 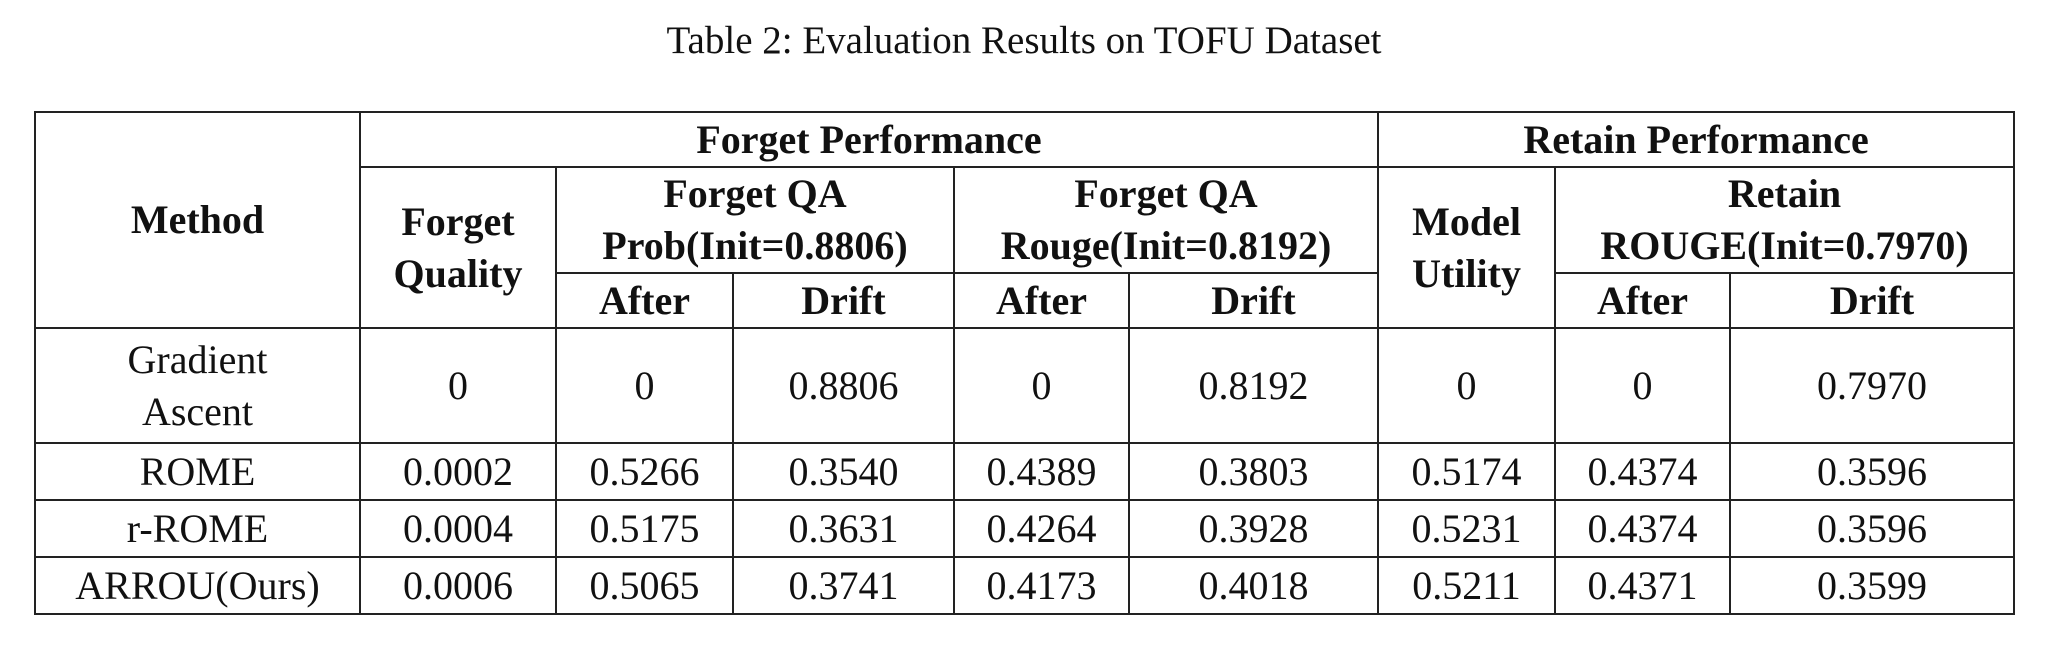 What do you see at coordinates (458, 385) in the screenshot?
I see `forget-quality-cell: 0` at bounding box center [458, 385].